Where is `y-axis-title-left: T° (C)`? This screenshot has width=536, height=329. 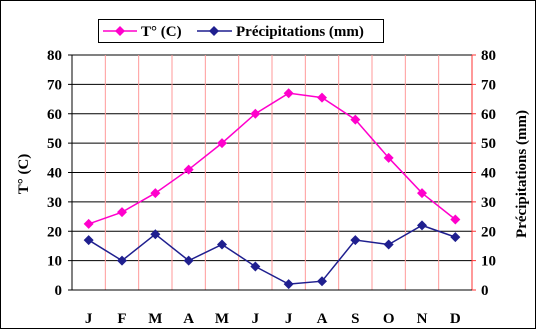 y-axis-title-left: T° (C) is located at coordinates (24, 174).